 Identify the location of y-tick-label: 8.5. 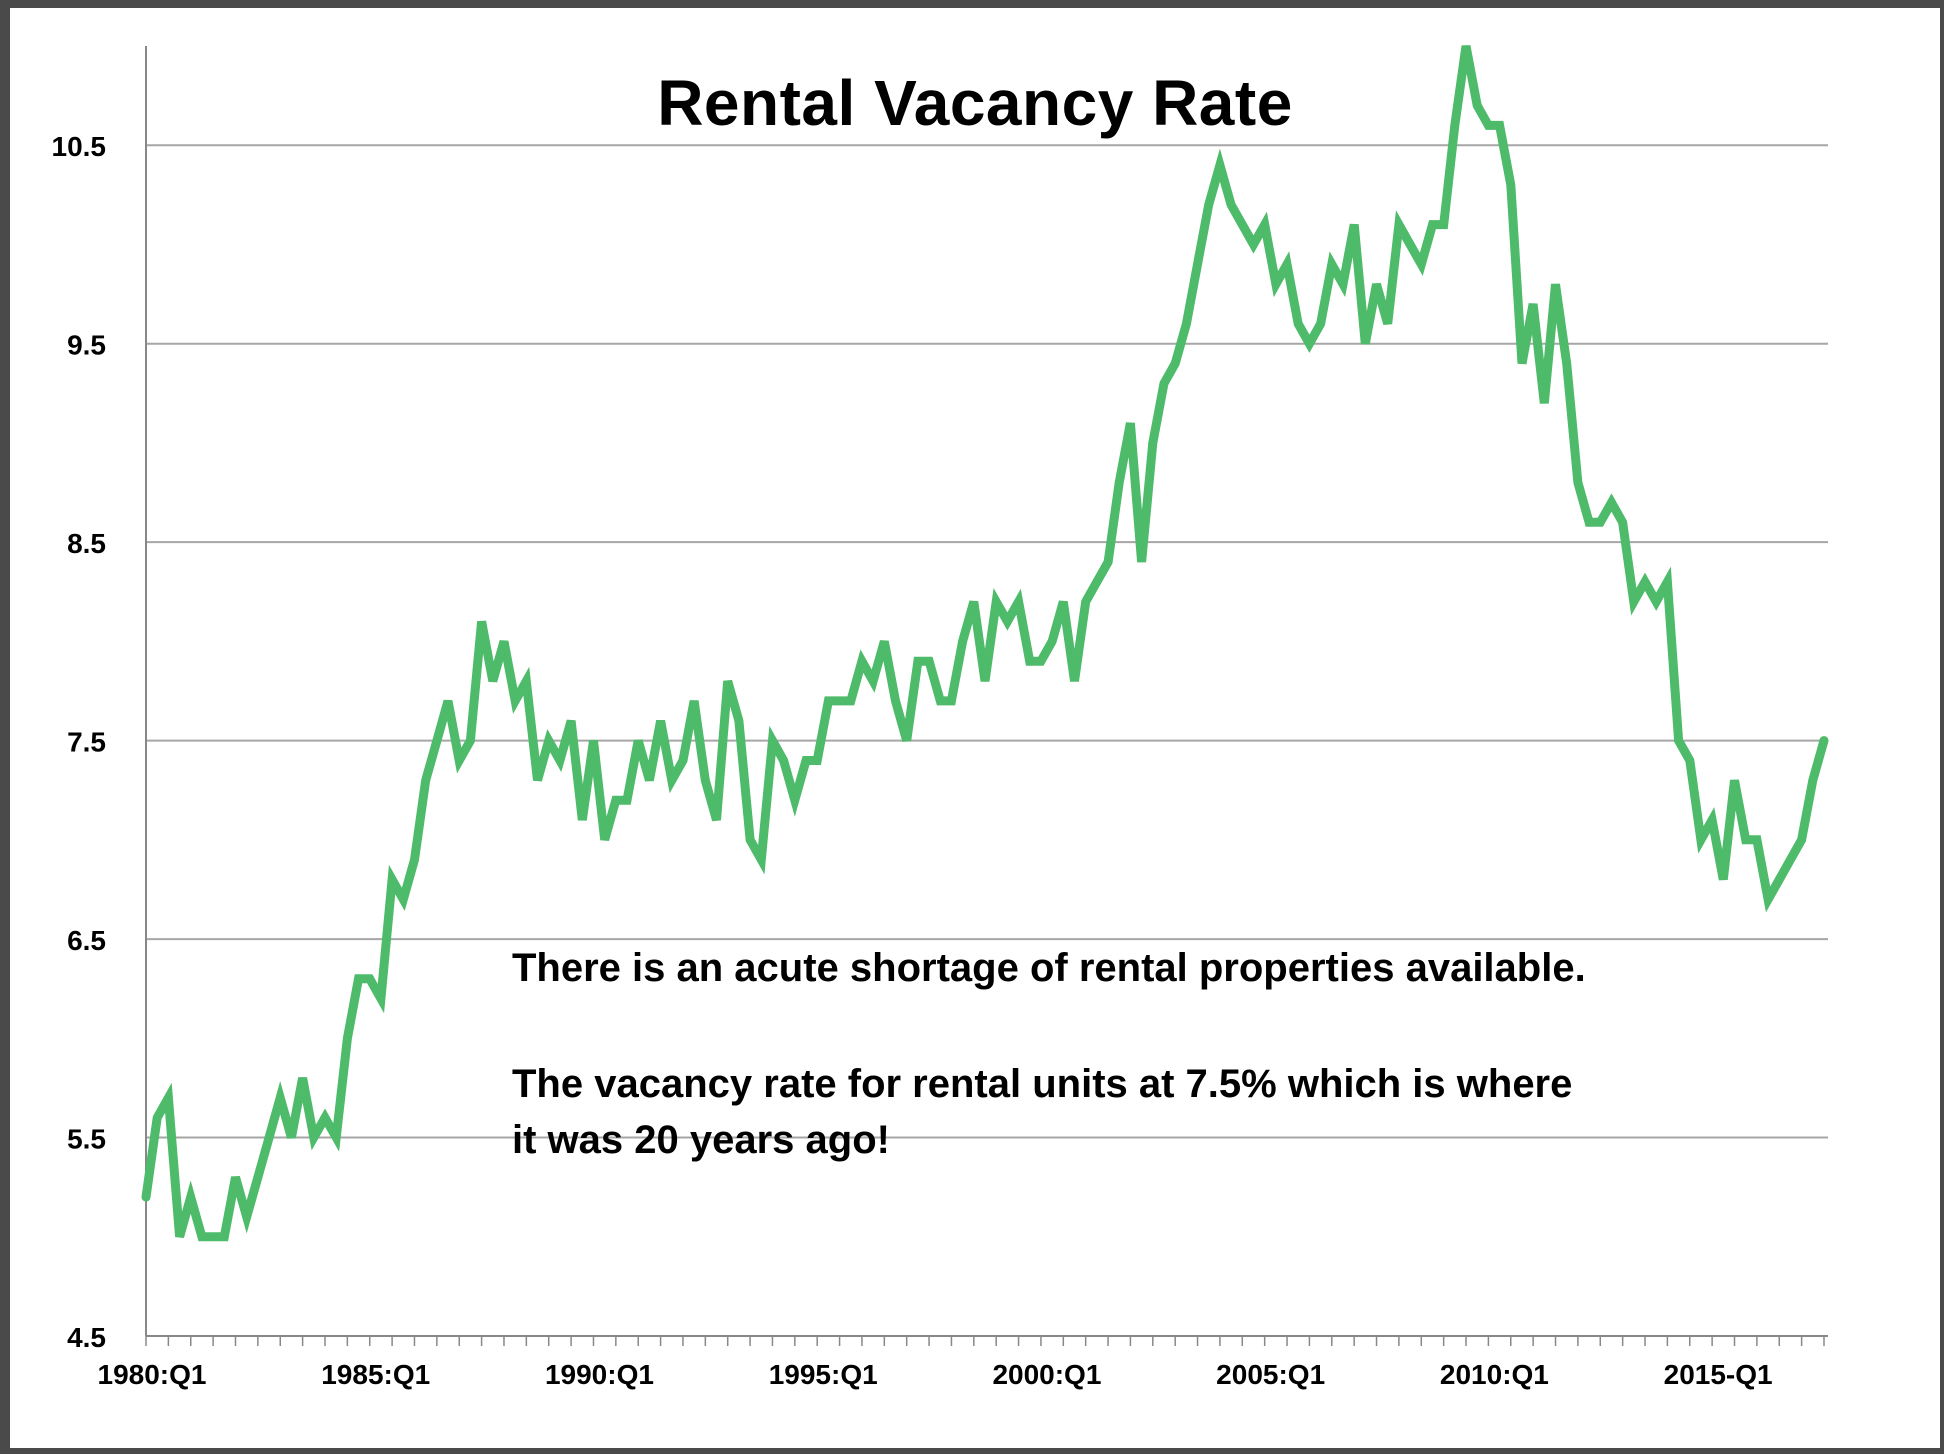
(86, 543).